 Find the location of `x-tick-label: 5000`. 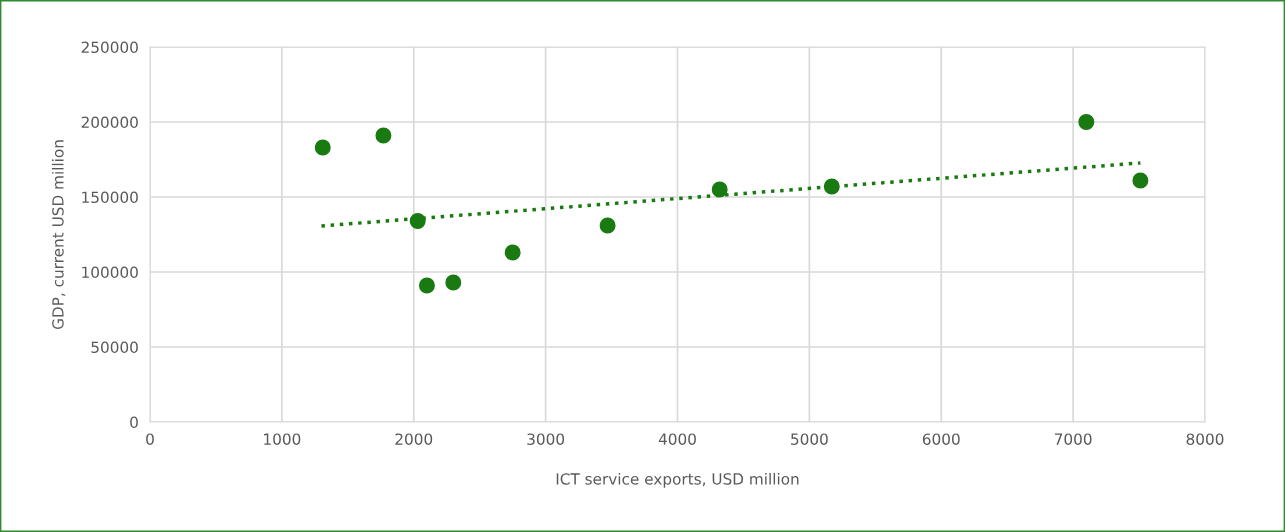

x-tick-label: 5000 is located at coordinates (809, 439).